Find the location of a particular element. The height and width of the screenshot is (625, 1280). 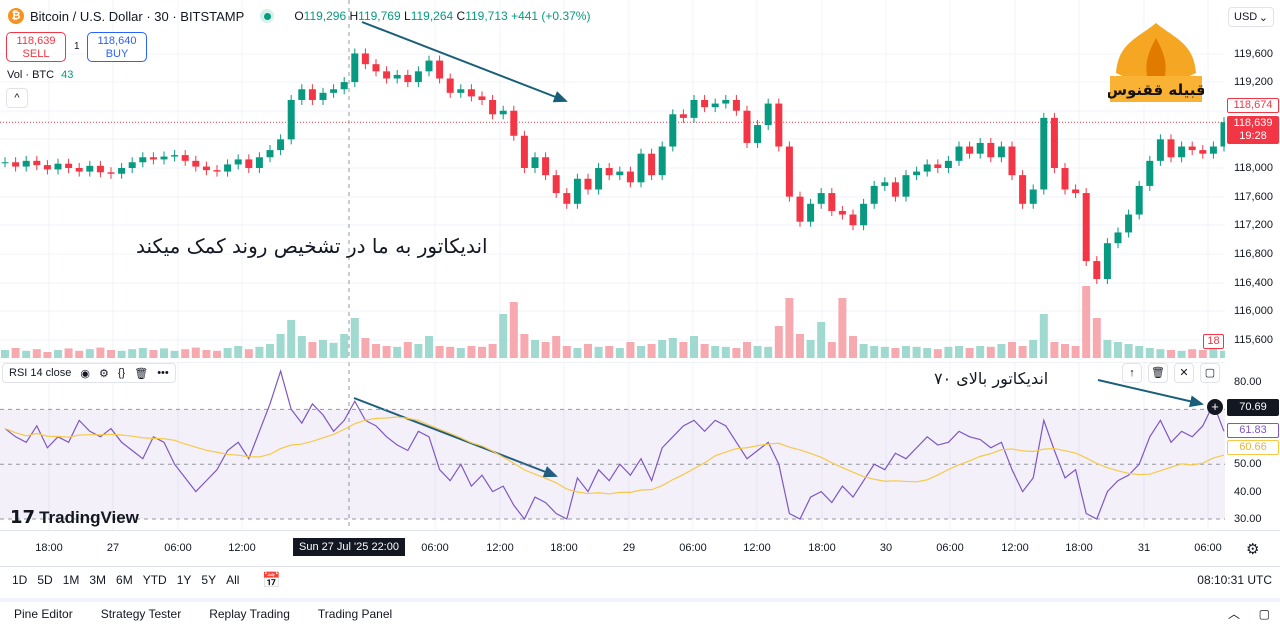

range-button-1y: 1Y is located at coordinates (184, 580).